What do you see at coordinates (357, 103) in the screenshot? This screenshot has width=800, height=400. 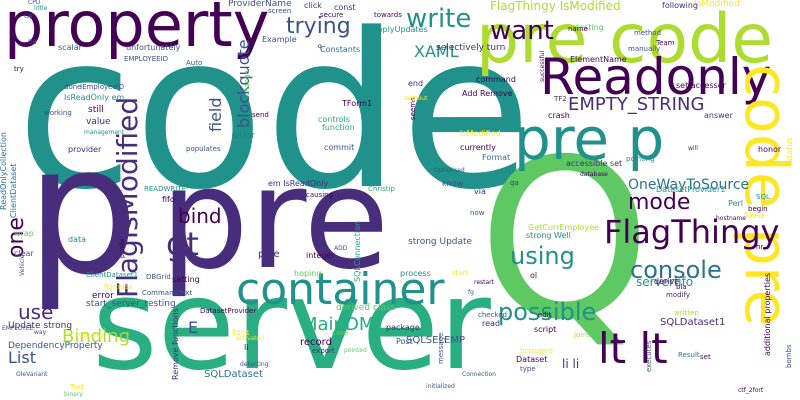 I see `word-tform1: TForm1` at bounding box center [357, 103].